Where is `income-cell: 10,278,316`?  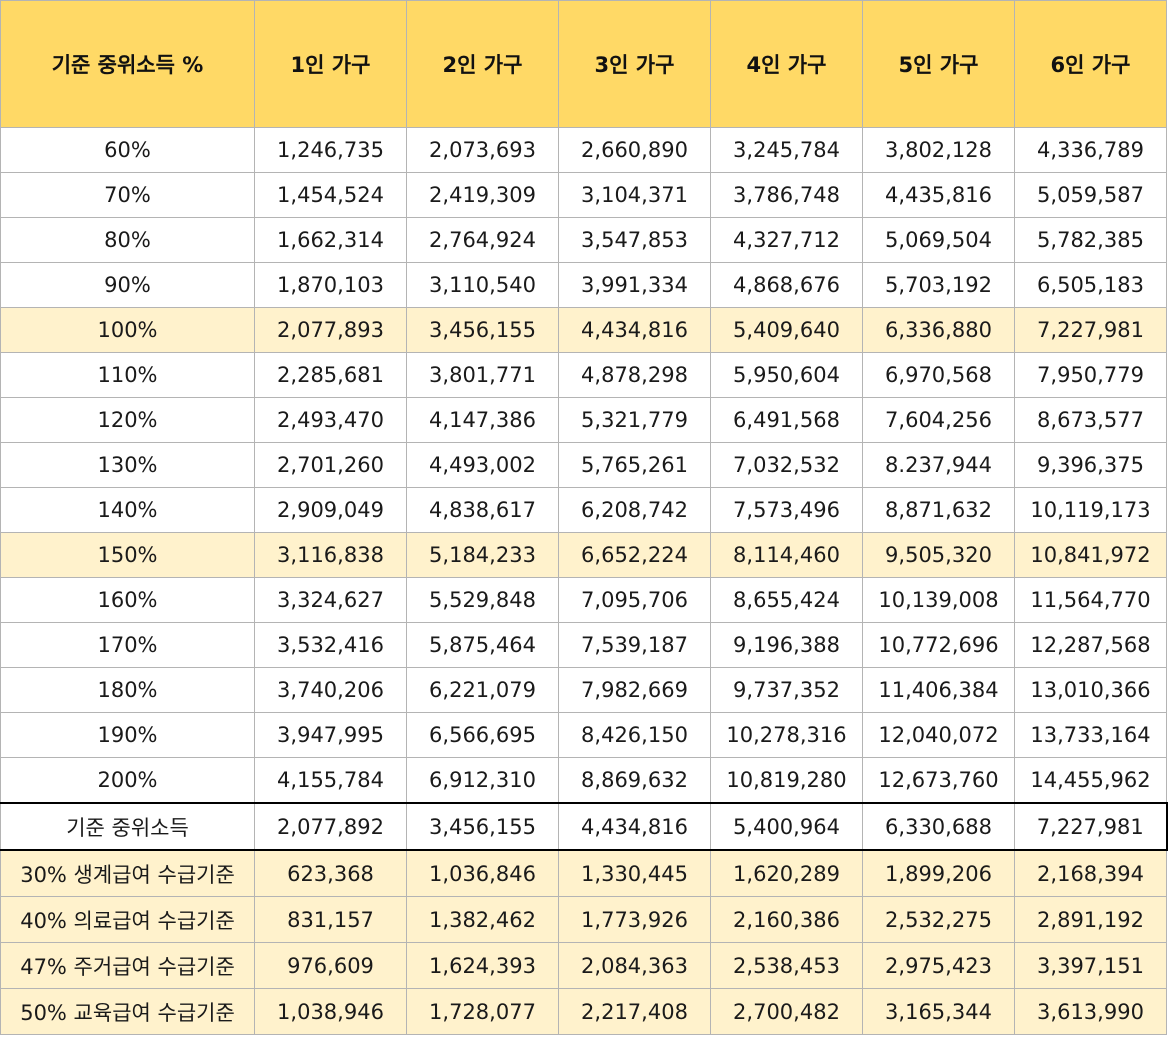 income-cell: 10,278,316 is located at coordinates (786, 735).